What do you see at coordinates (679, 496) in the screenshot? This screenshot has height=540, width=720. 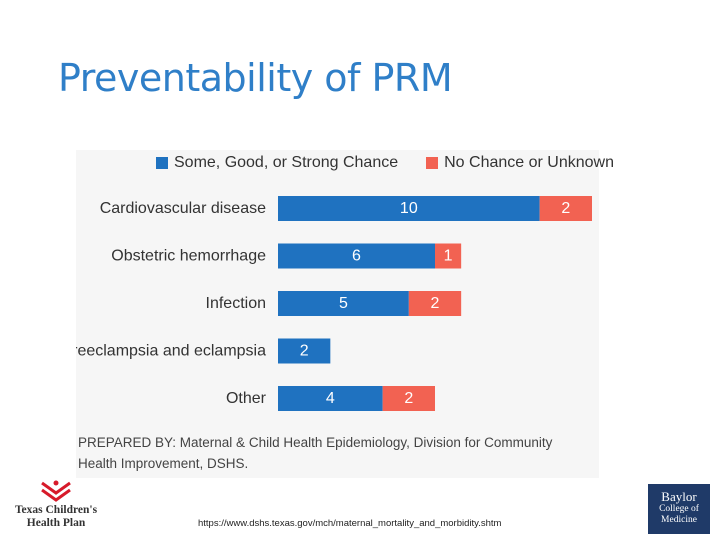 I see `bcm-logo-line1: Baylor` at bounding box center [679, 496].